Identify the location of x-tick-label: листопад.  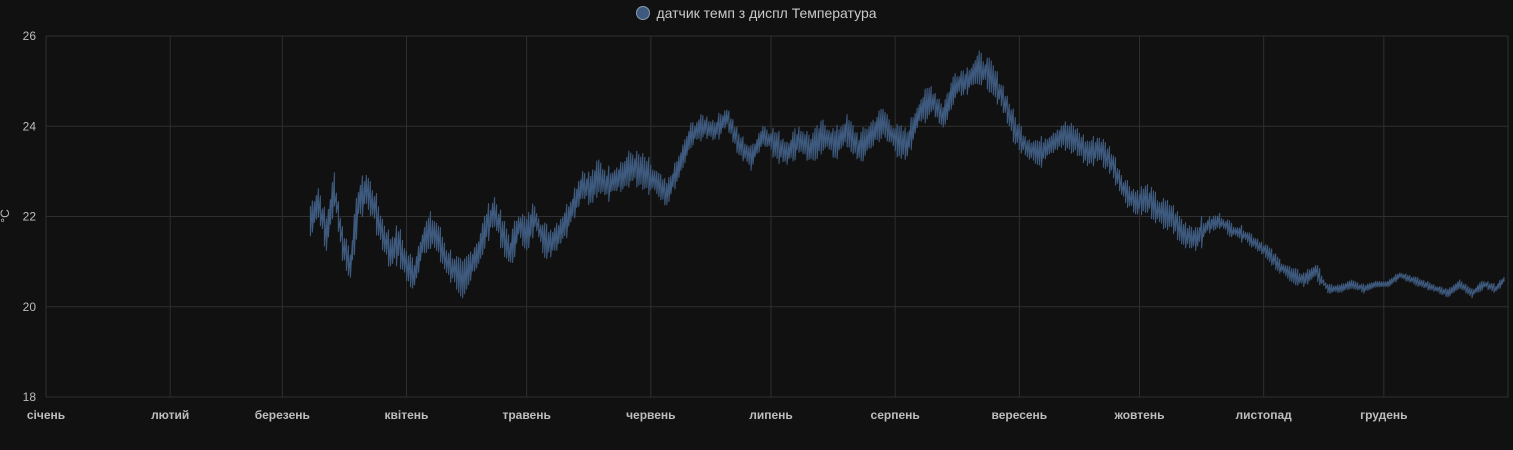
(1264, 415).